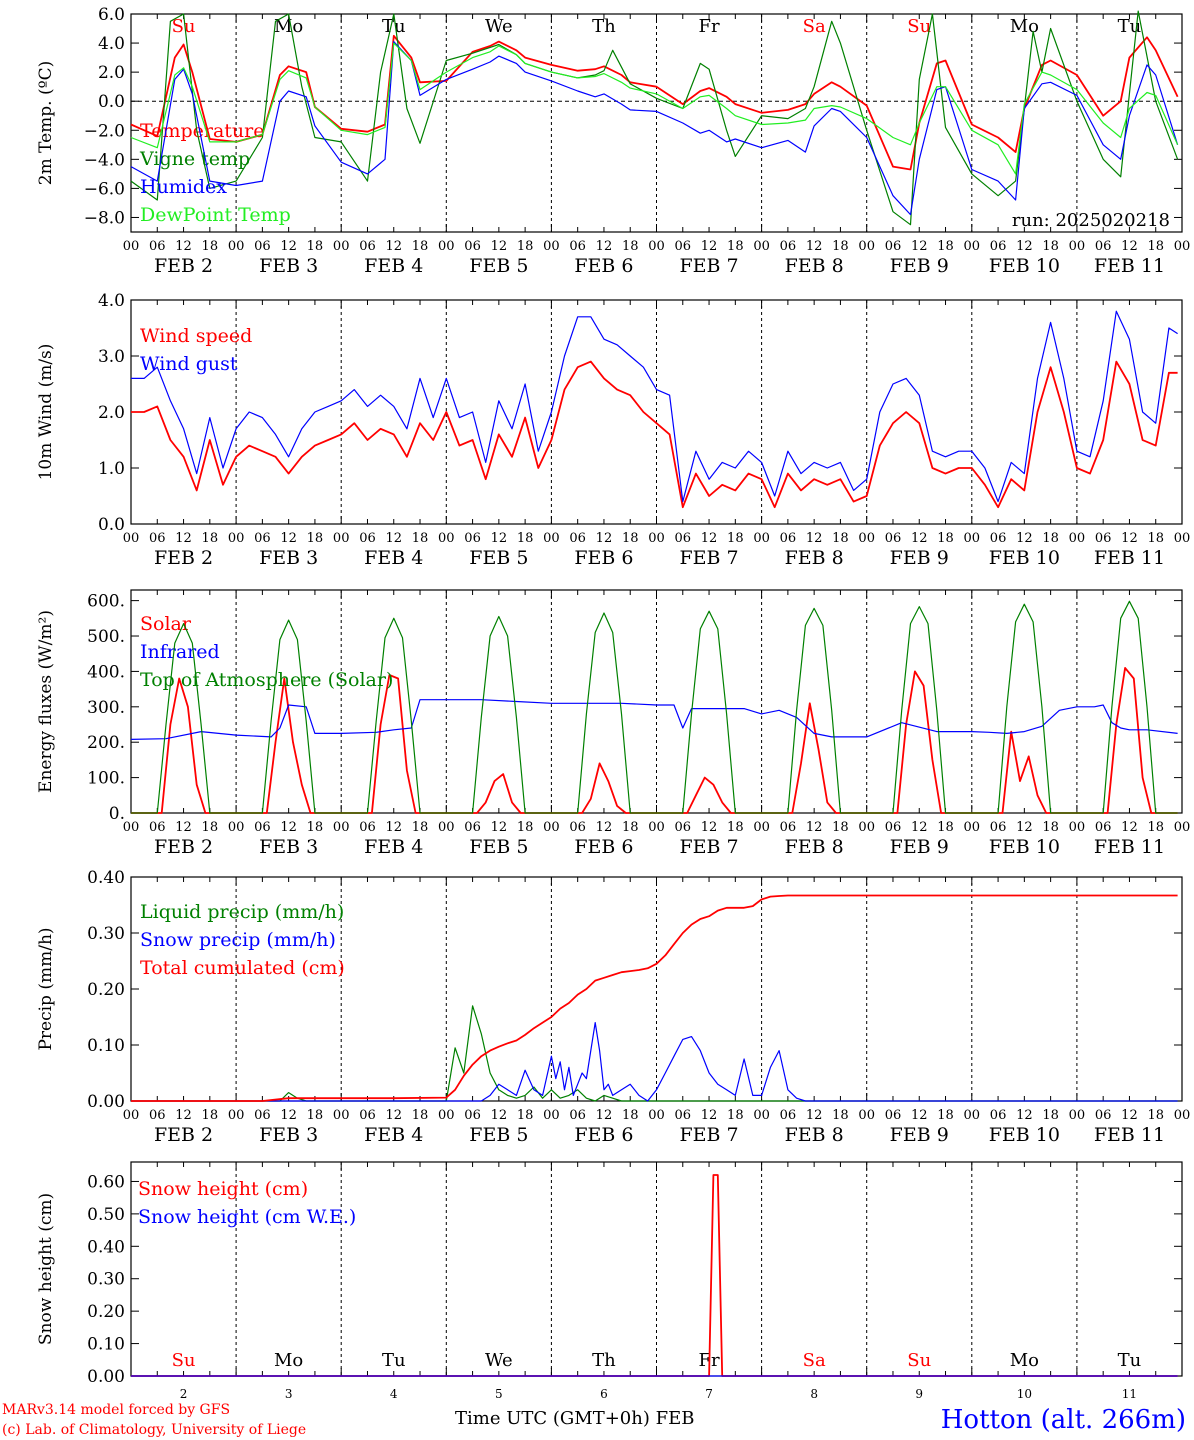 The height and width of the screenshot is (1440, 1194). What do you see at coordinates (604, 1394) in the screenshot?
I see `x-day-number: 6` at bounding box center [604, 1394].